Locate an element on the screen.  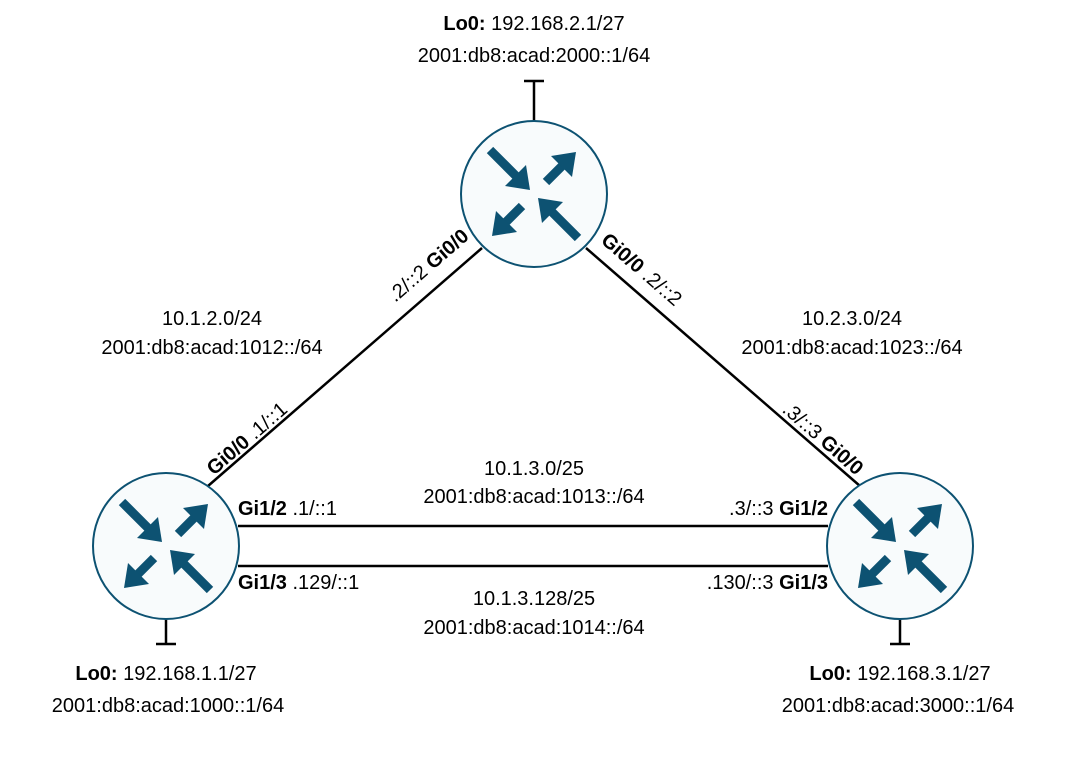
r1-lo-ipv4: 192.168.1.1/27 is located at coordinates (189, 674).